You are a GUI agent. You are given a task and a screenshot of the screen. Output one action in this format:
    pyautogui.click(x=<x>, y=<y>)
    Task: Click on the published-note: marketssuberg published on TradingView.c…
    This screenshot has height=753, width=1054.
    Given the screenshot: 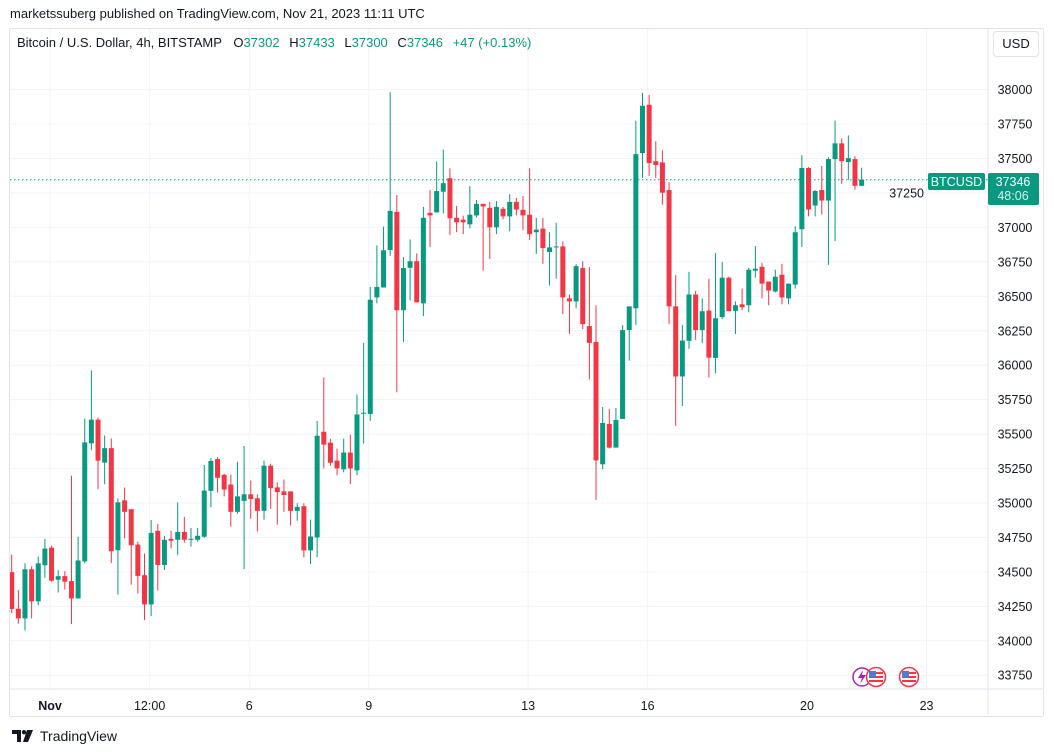 What is the action you would take?
    pyautogui.click(x=217, y=13)
    